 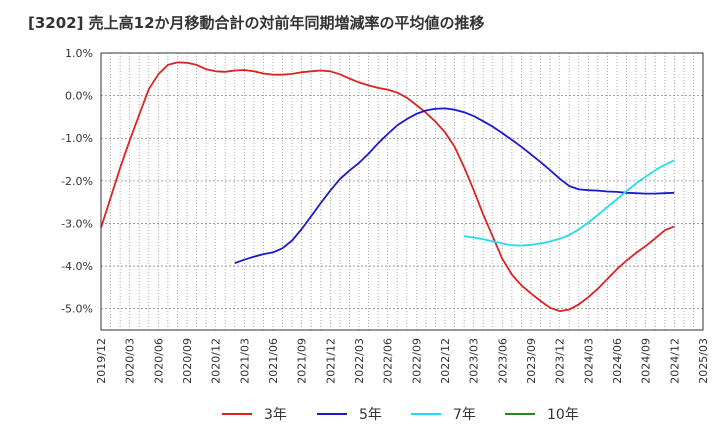 What do you see at coordinates (79, 53) in the screenshot?
I see `y-tick-label: 1.0%` at bounding box center [79, 53].